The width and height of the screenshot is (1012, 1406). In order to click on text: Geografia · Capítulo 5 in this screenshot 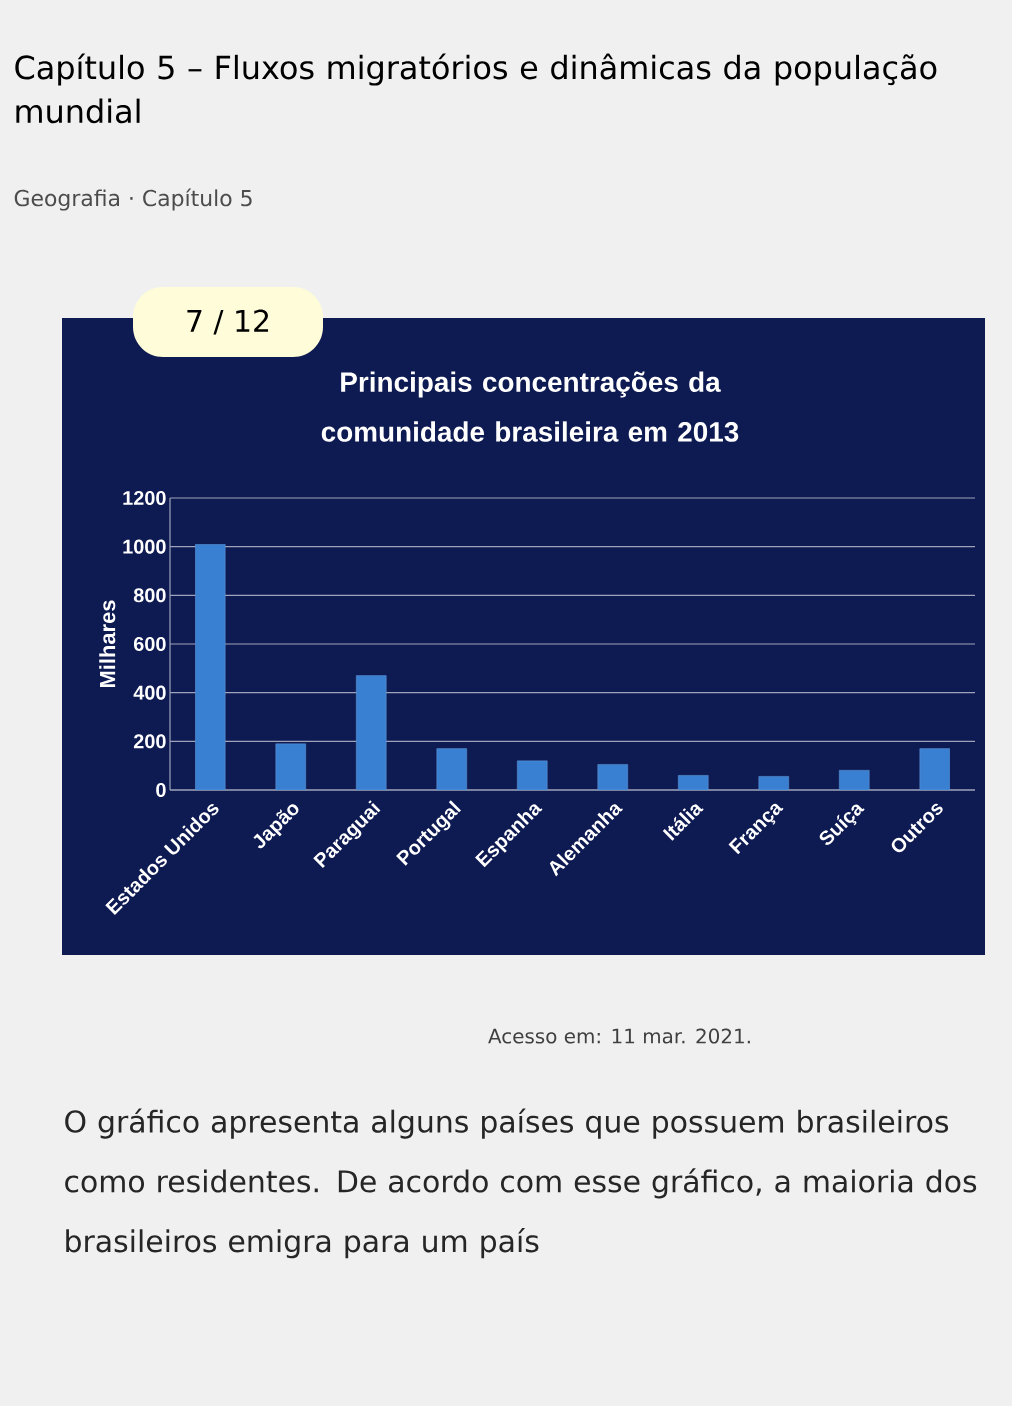, I will do `click(133, 199)`.